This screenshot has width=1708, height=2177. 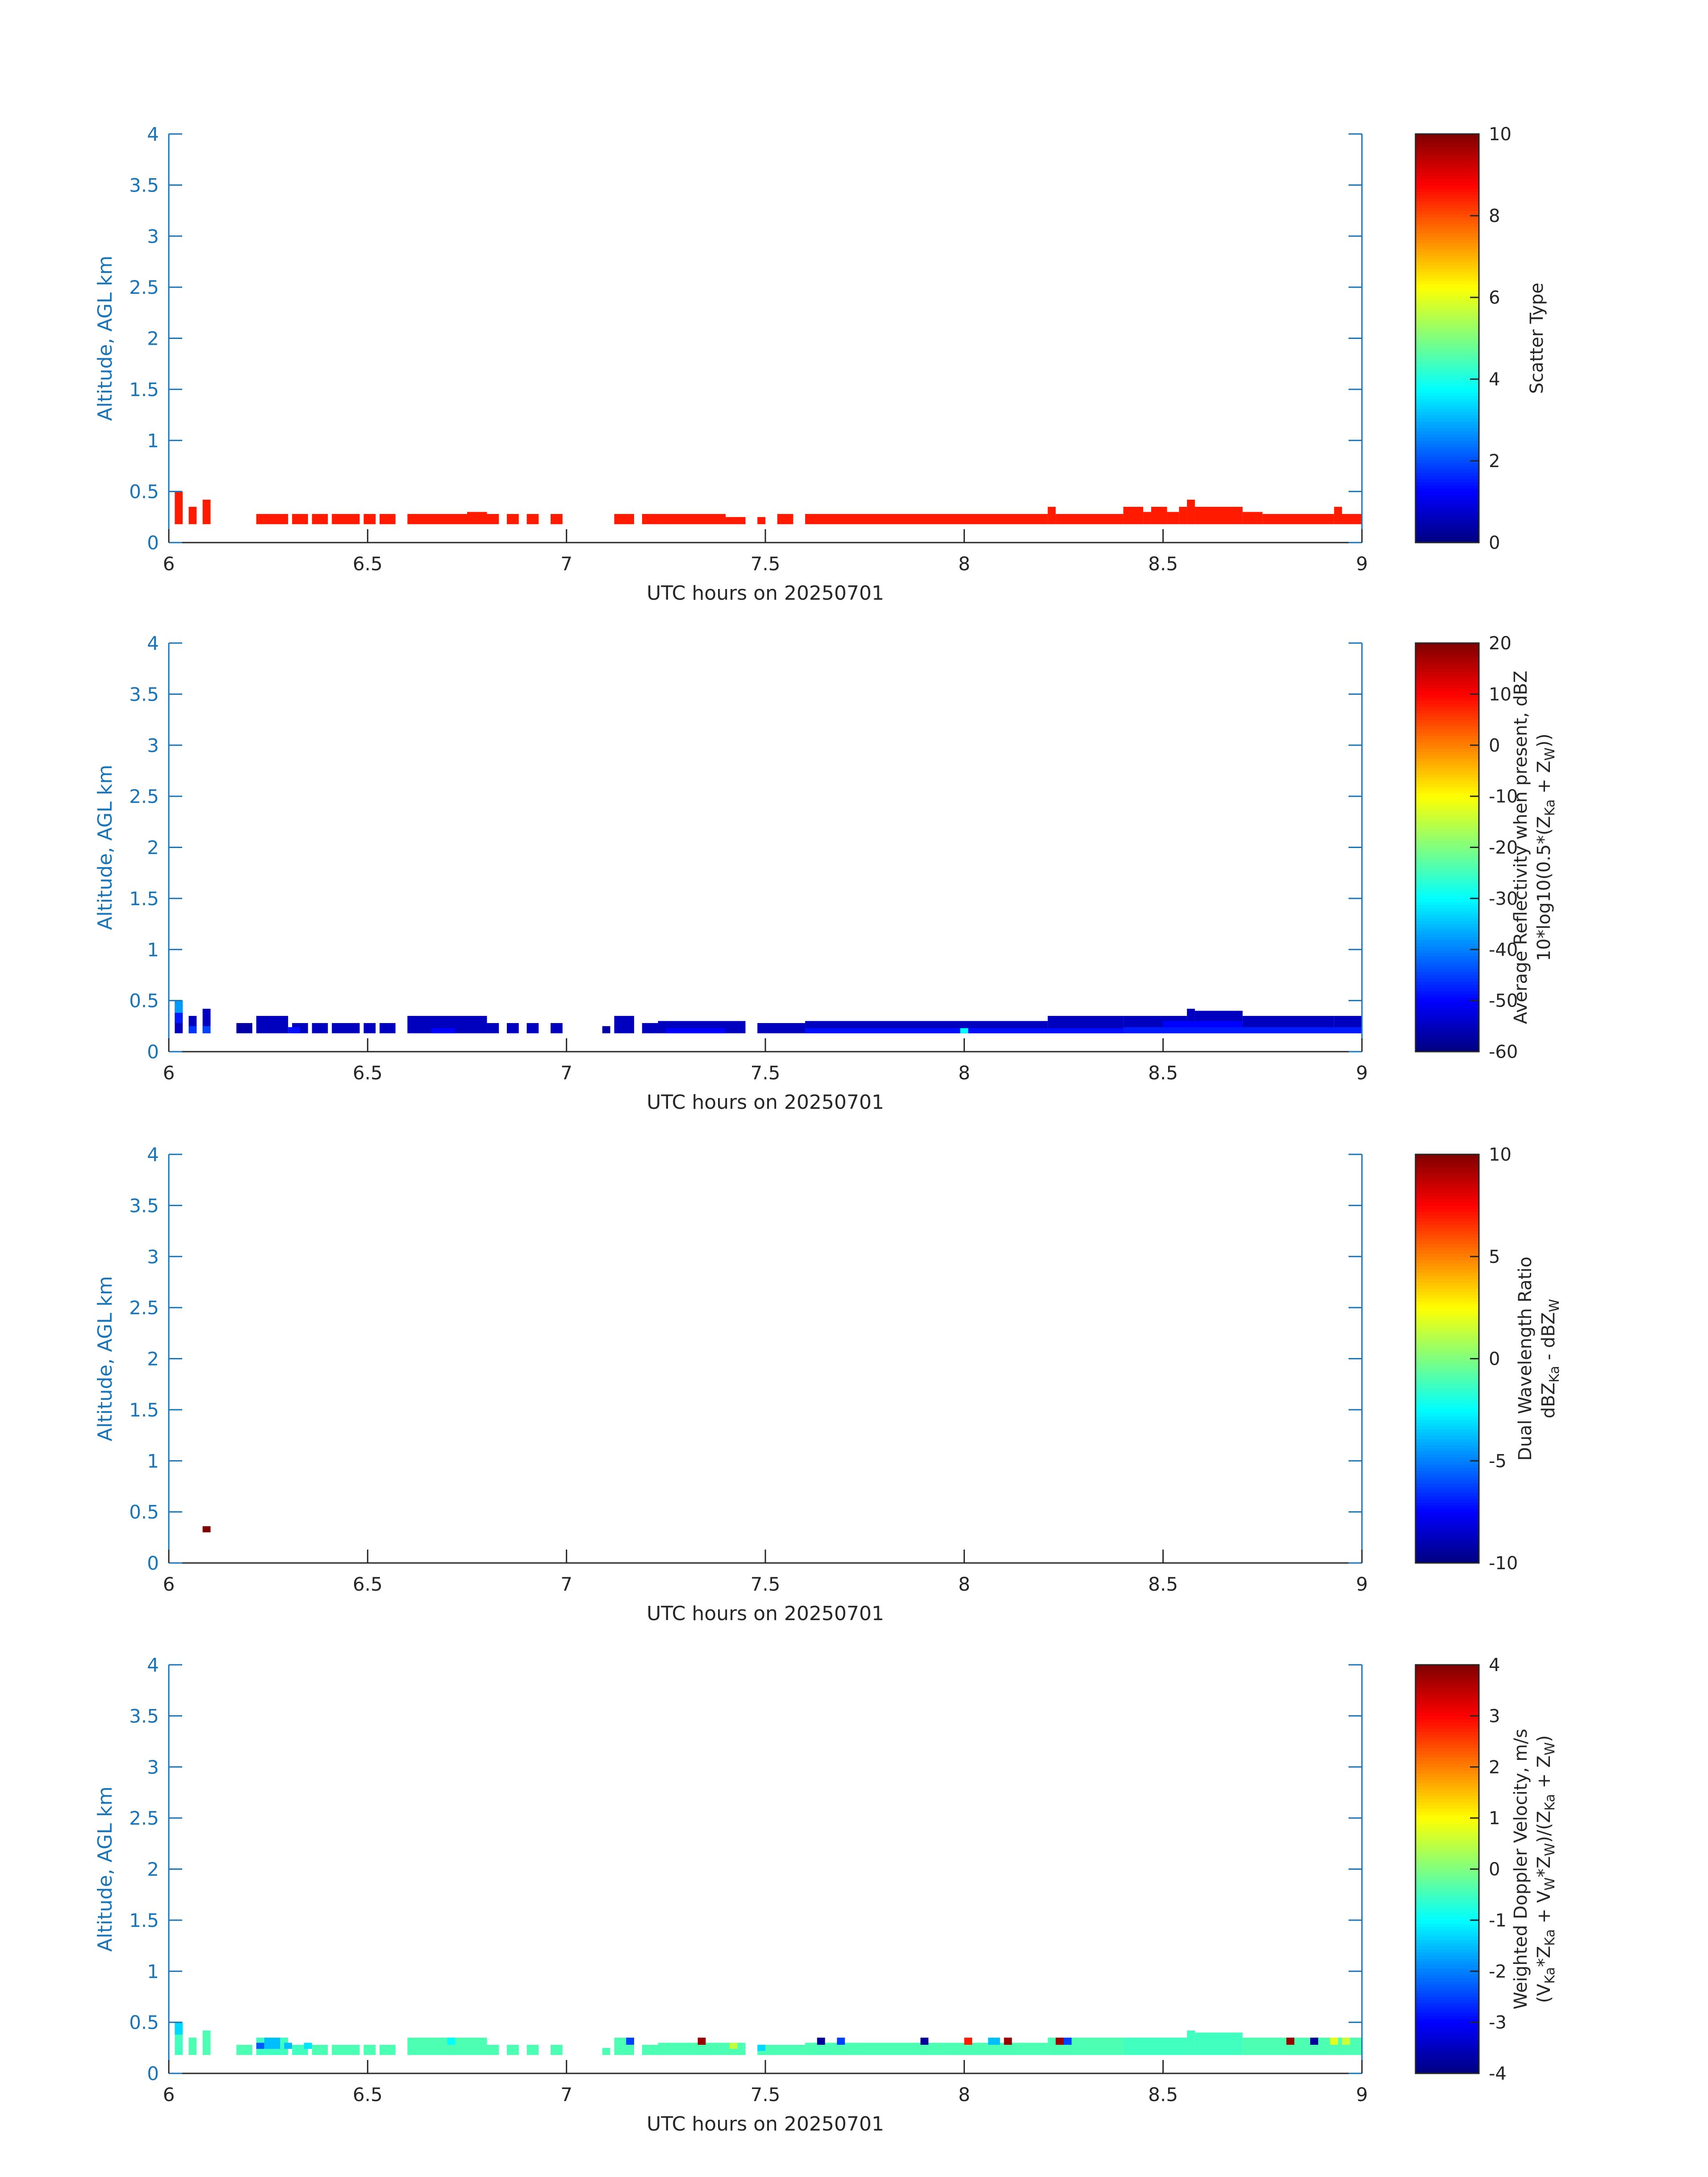 I want to click on colorbar-tick-label: 1, so click(x=1494, y=1818).